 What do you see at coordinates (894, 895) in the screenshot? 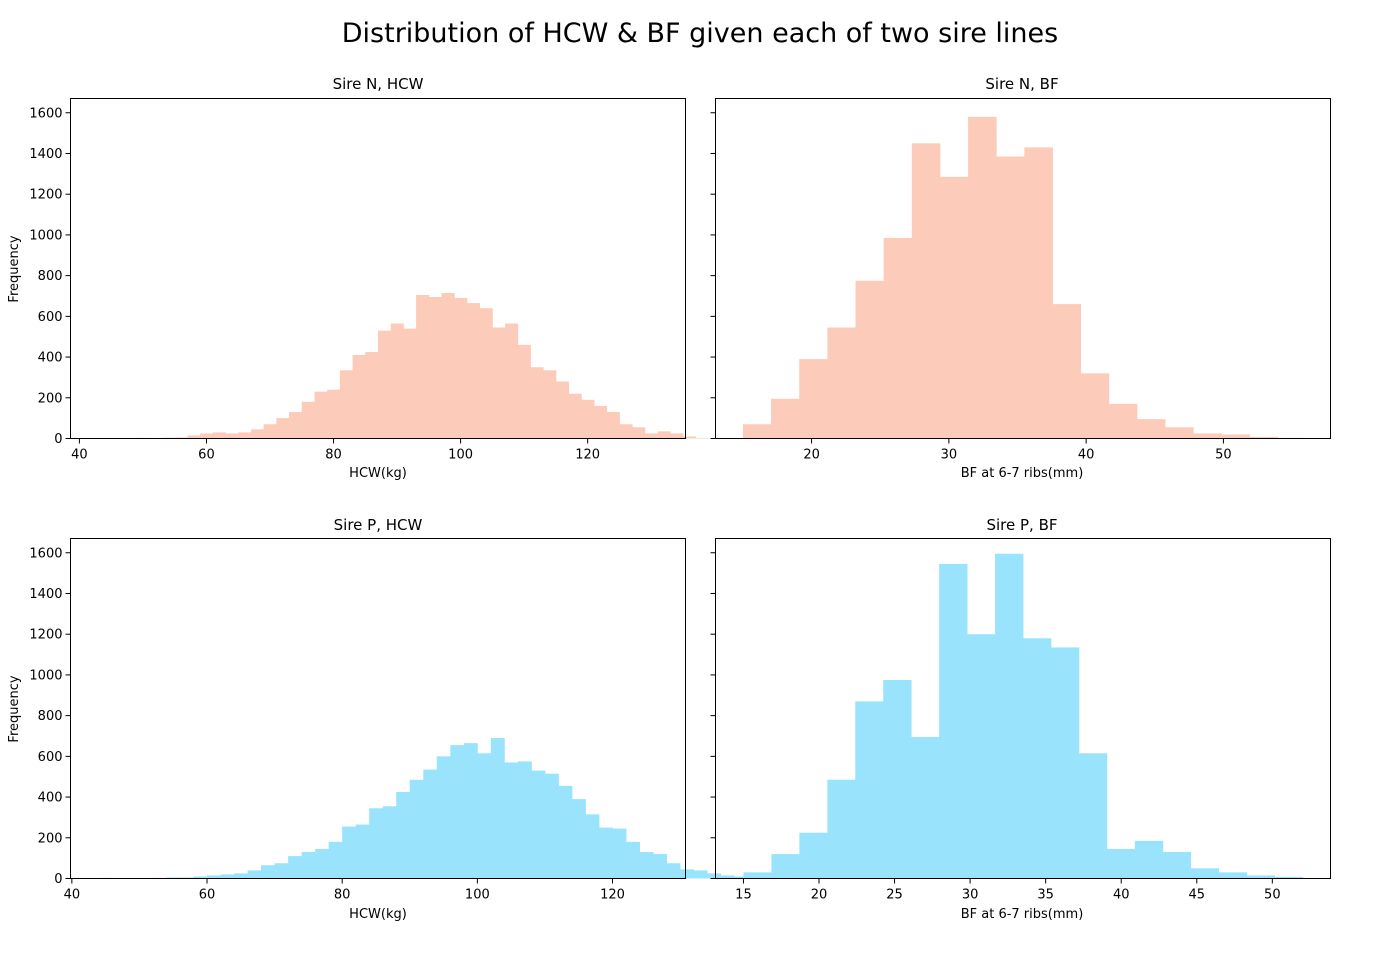
I see `x-tick-label: 25` at bounding box center [894, 895].